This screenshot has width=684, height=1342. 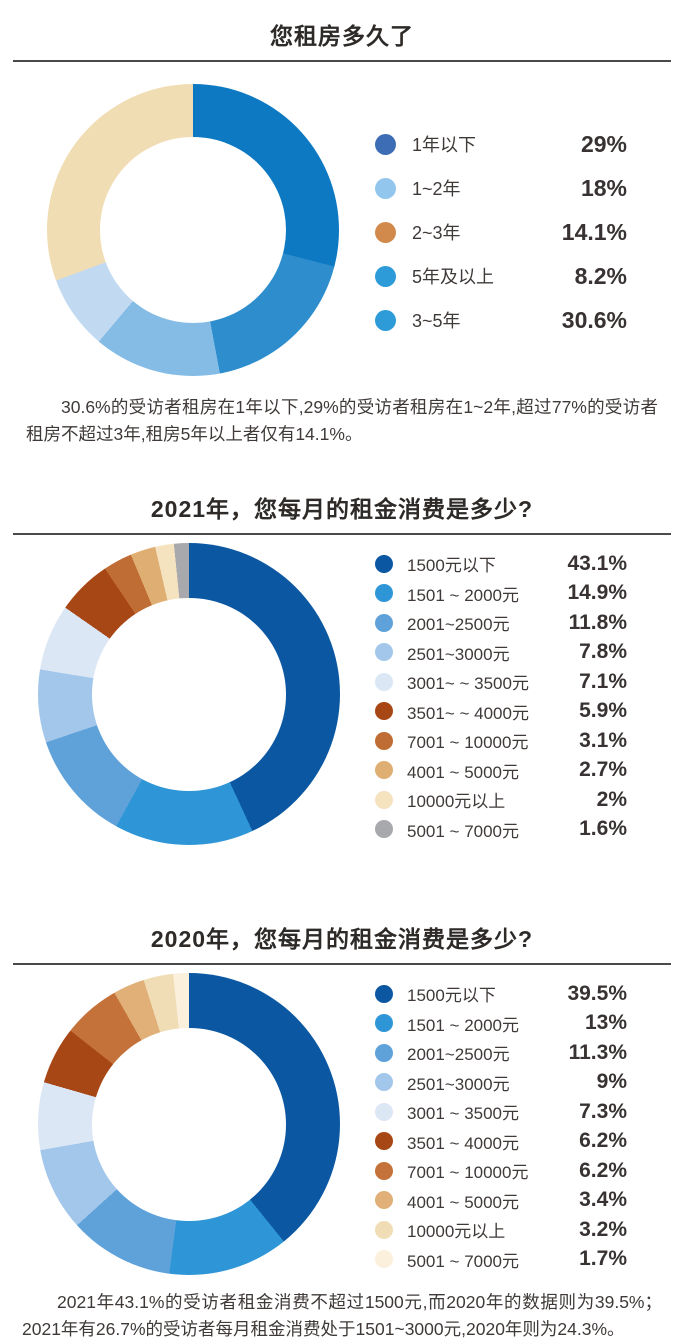 What do you see at coordinates (453, 277) in the screenshot?
I see `legend-label: 5年及以上` at bounding box center [453, 277].